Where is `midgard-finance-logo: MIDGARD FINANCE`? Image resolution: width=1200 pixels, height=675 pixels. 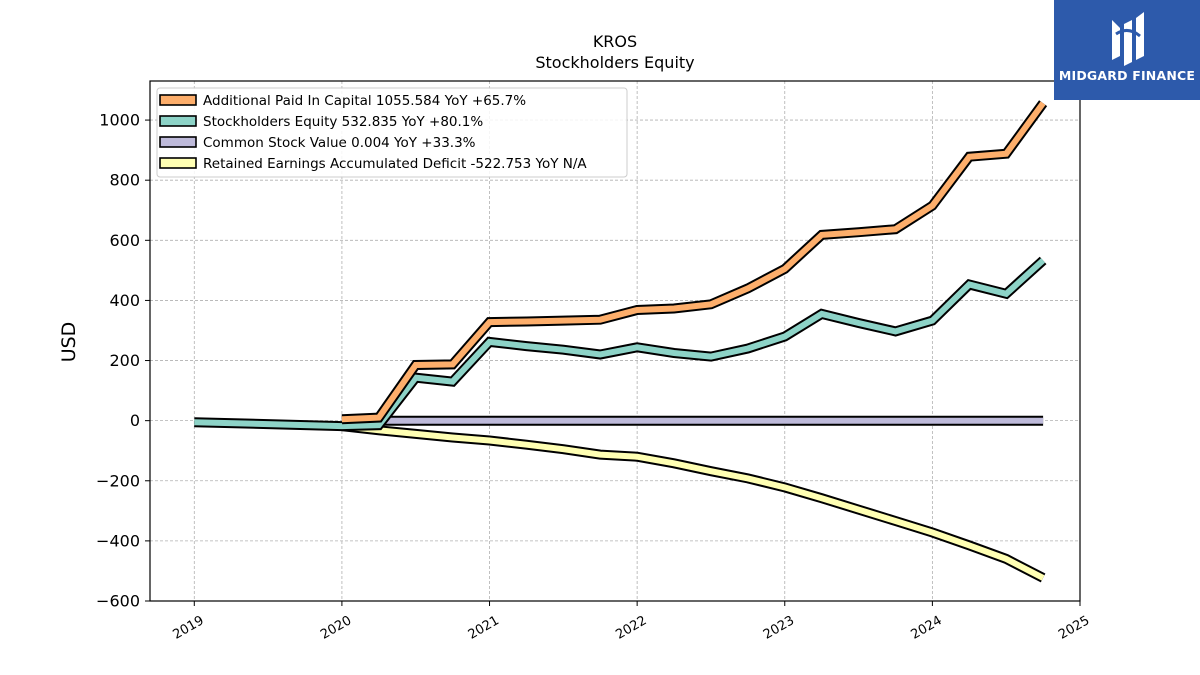 midgard-finance-logo: MIDGARD FINANCE is located at coordinates (1127, 50).